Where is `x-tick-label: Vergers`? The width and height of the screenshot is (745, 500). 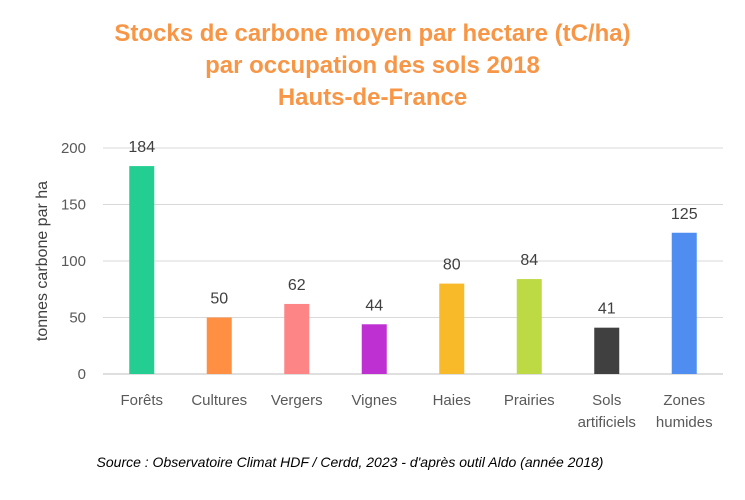 x-tick-label: Vergers is located at coordinates (297, 400).